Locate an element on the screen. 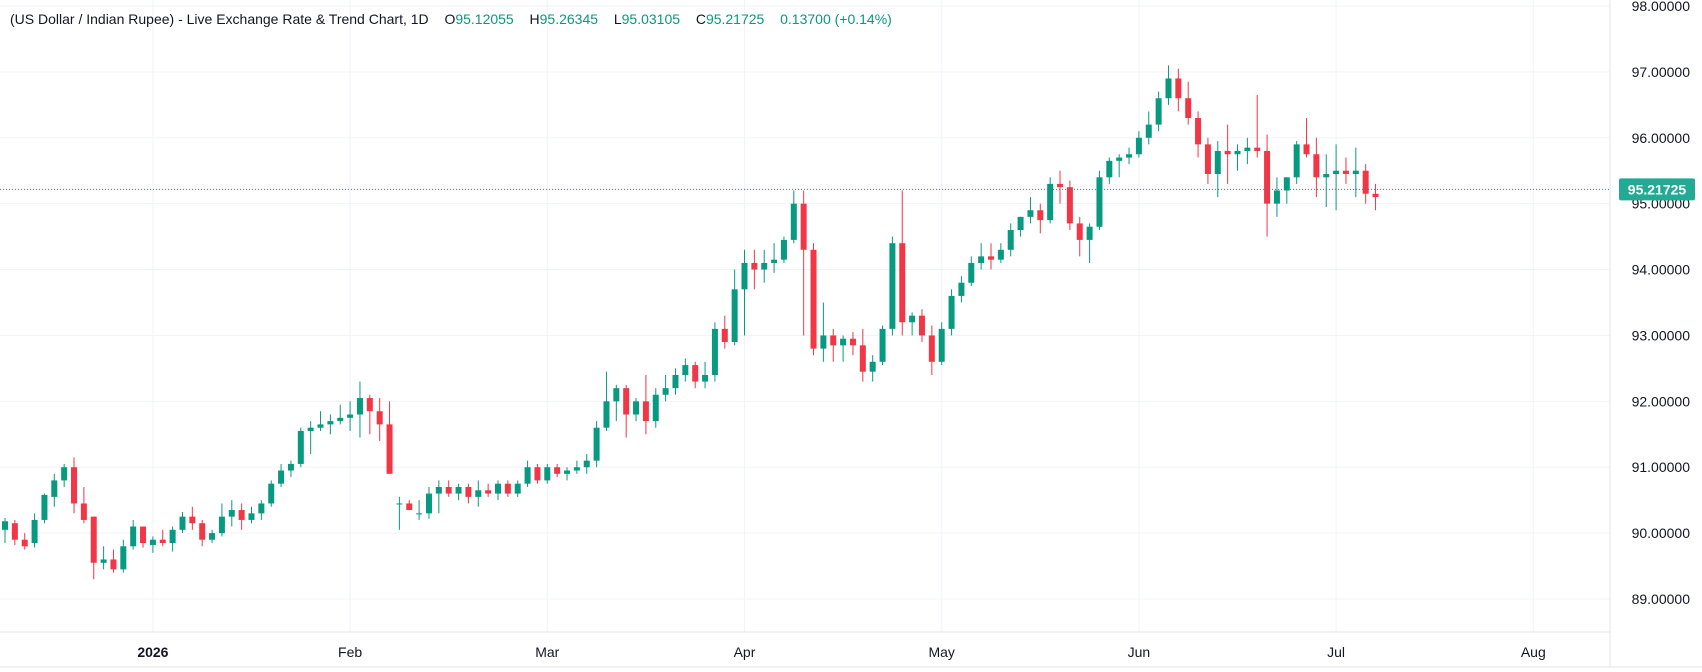 Image resolution: width=1702 pixels, height=672 pixels. close-label: C is located at coordinates (700, 19).